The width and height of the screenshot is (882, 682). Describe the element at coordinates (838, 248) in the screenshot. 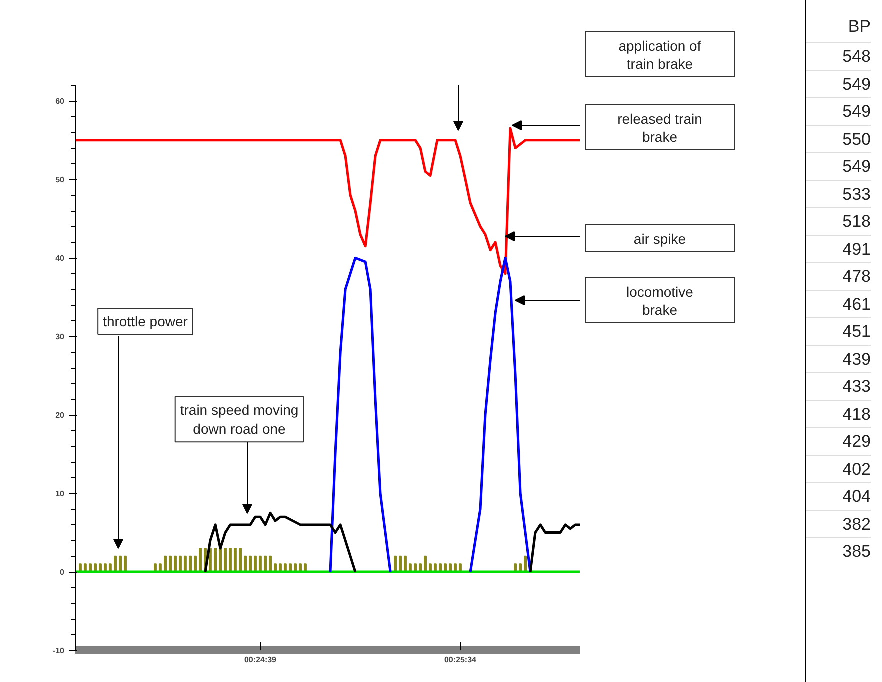

I see `text: 491` at that location.